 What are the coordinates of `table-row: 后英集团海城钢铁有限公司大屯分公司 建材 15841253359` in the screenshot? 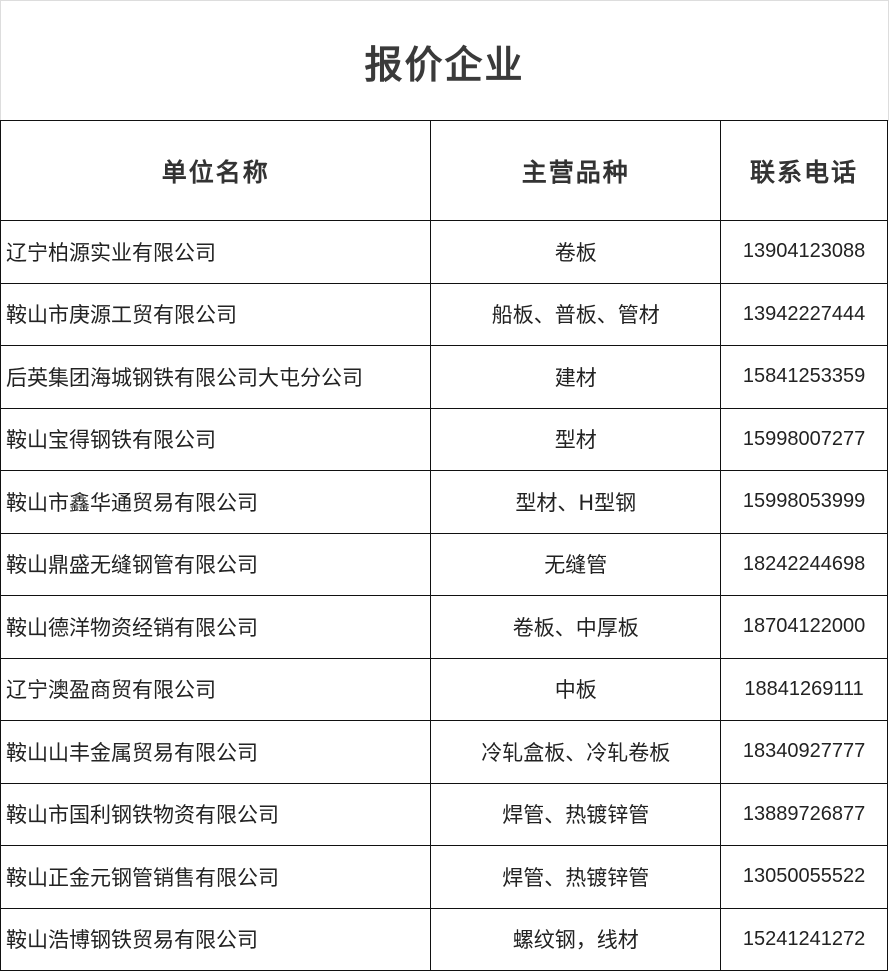 It's located at (444, 377).